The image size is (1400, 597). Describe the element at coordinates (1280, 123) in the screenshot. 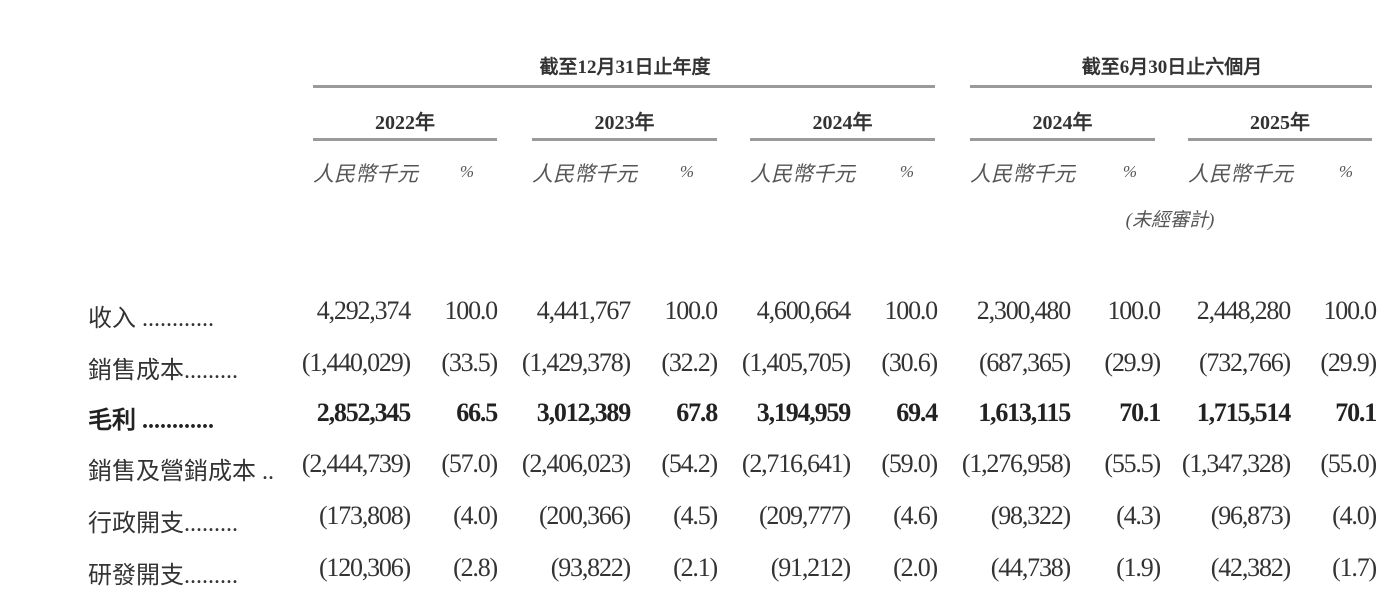

I see `year-header: 2025年` at that location.